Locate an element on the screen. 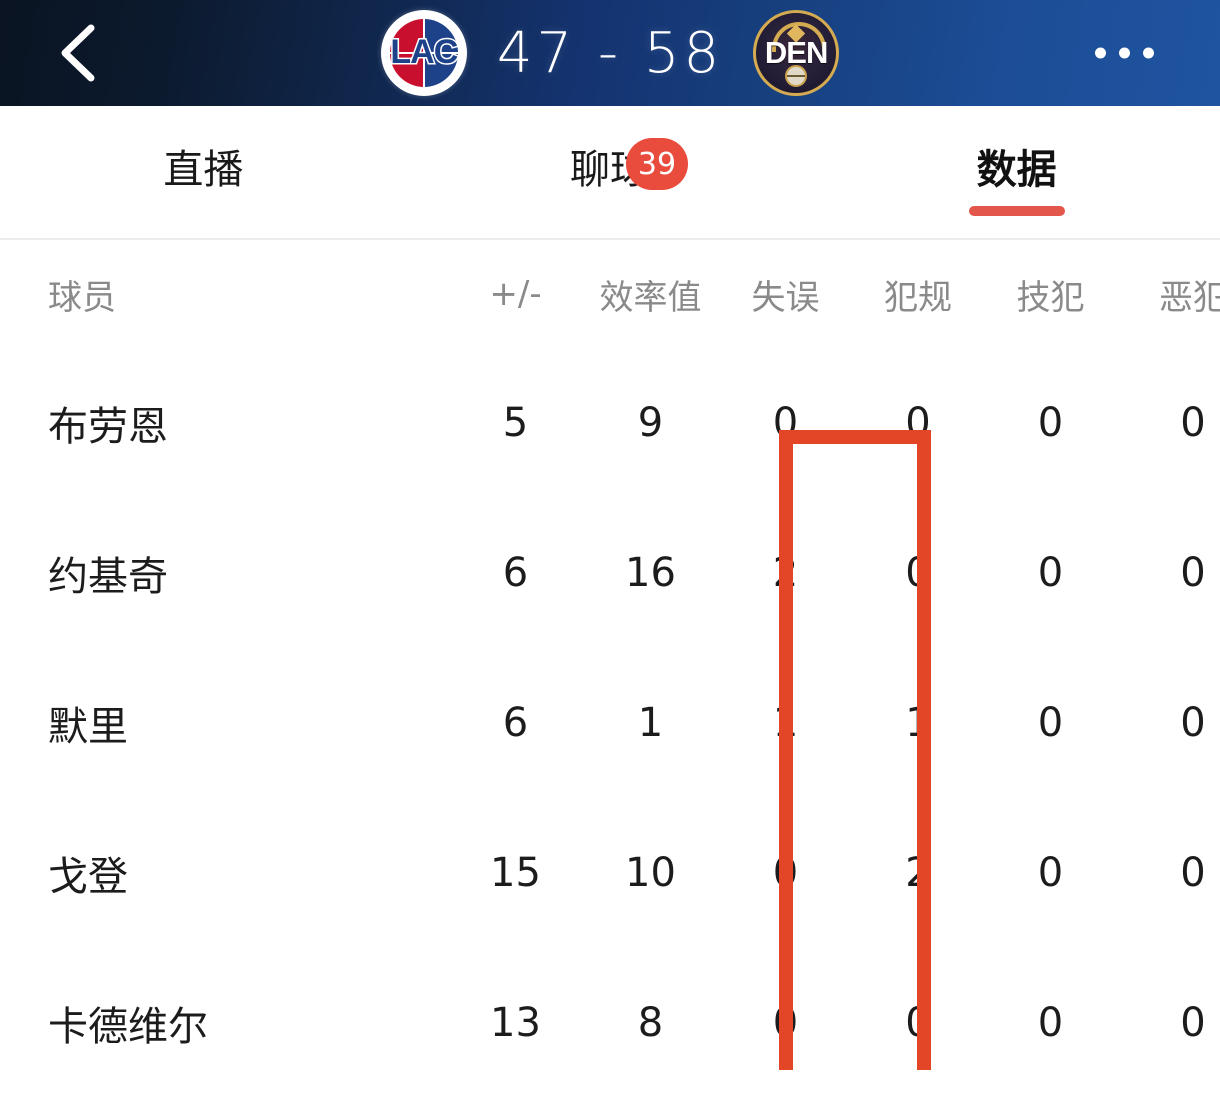  away-team-logo-den: DEN is located at coordinates (796, 53).